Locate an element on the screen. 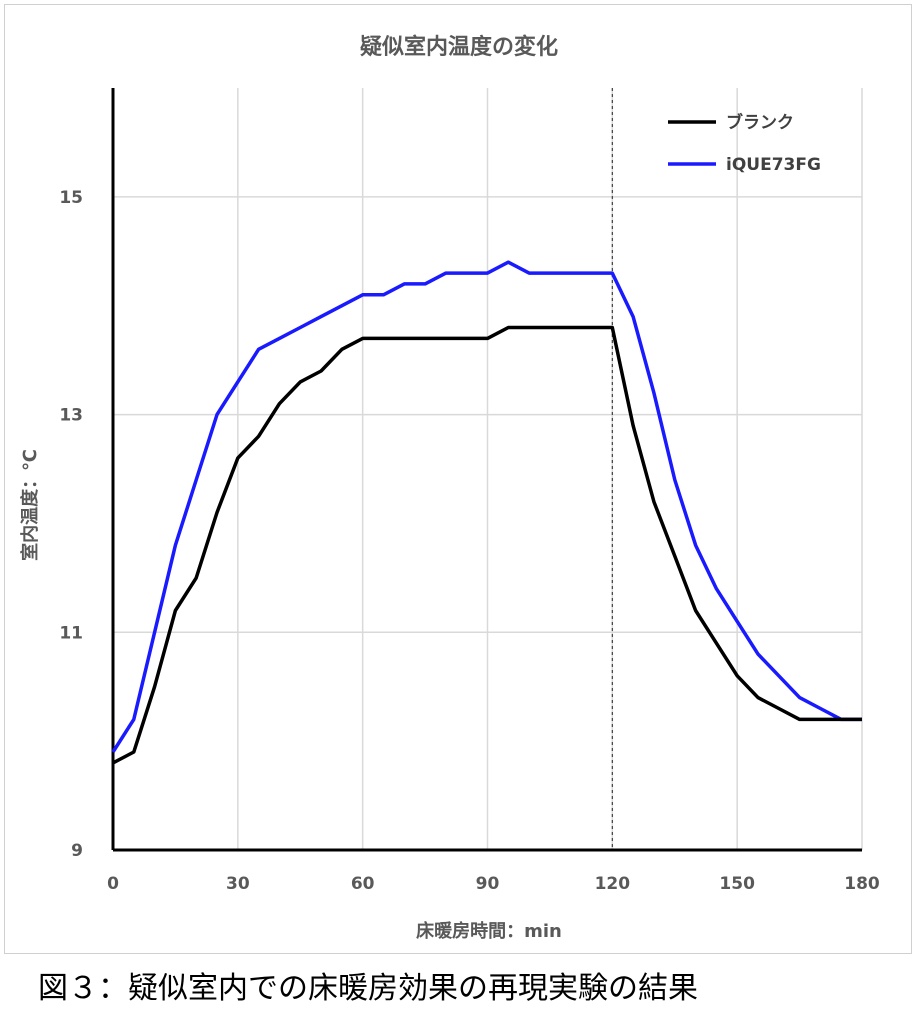  x-tick-label: 150 is located at coordinates (737, 884).